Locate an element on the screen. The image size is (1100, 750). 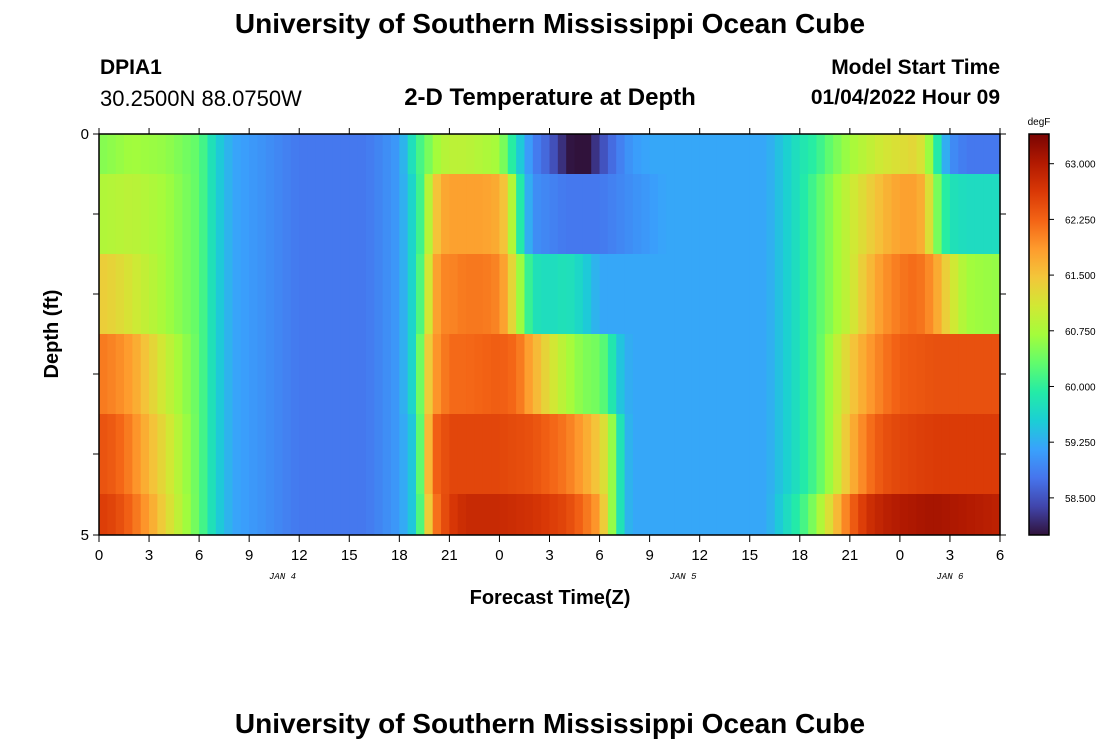
x-tick-label: 9 is located at coordinates (649, 555).